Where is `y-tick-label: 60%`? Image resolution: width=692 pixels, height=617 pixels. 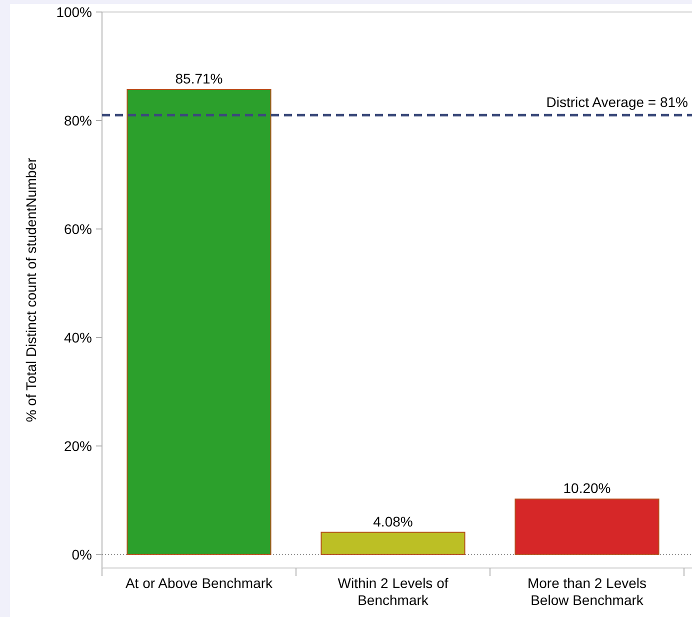 y-tick-label: 60% is located at coordinates (78, 228).